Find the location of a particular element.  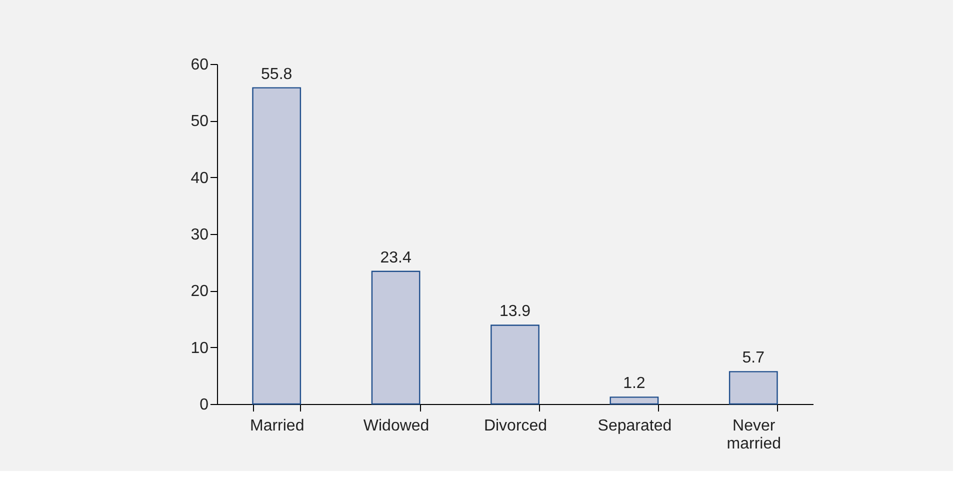

data-label: 13.9 is located at coordinates (515, 311).